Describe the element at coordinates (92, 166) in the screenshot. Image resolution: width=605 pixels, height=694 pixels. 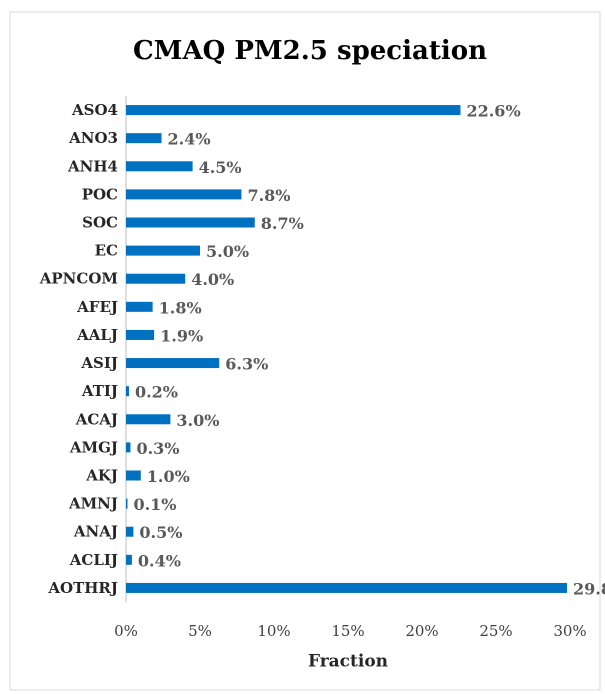
I see `y-tick-label: ANH4` at that location.